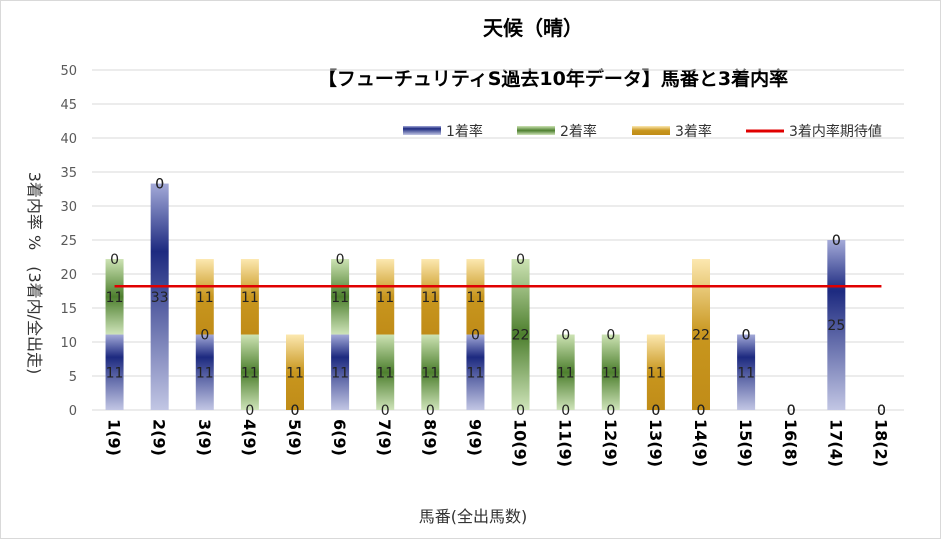 Image resolution: width=941 pixels, height=542 pixels. Describe the element at coordinates (836, 326) in the screenshot. I see `data-label: 25` at that location.